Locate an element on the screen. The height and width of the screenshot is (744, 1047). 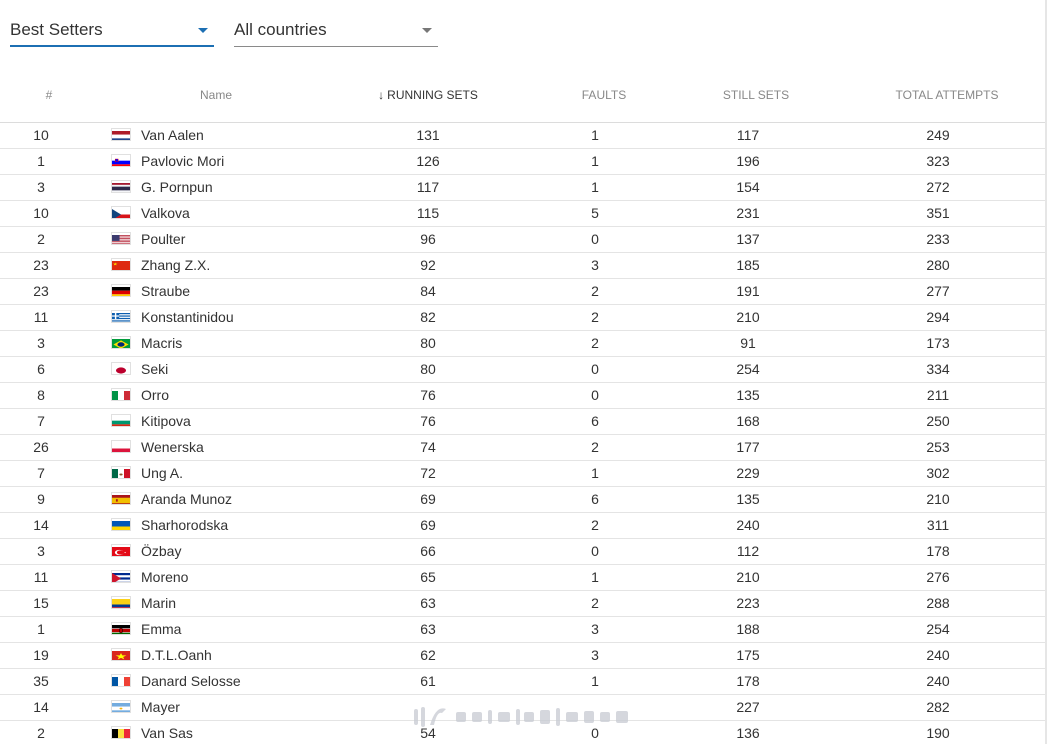
player-name: Emma is located at coordinates (161, 629).